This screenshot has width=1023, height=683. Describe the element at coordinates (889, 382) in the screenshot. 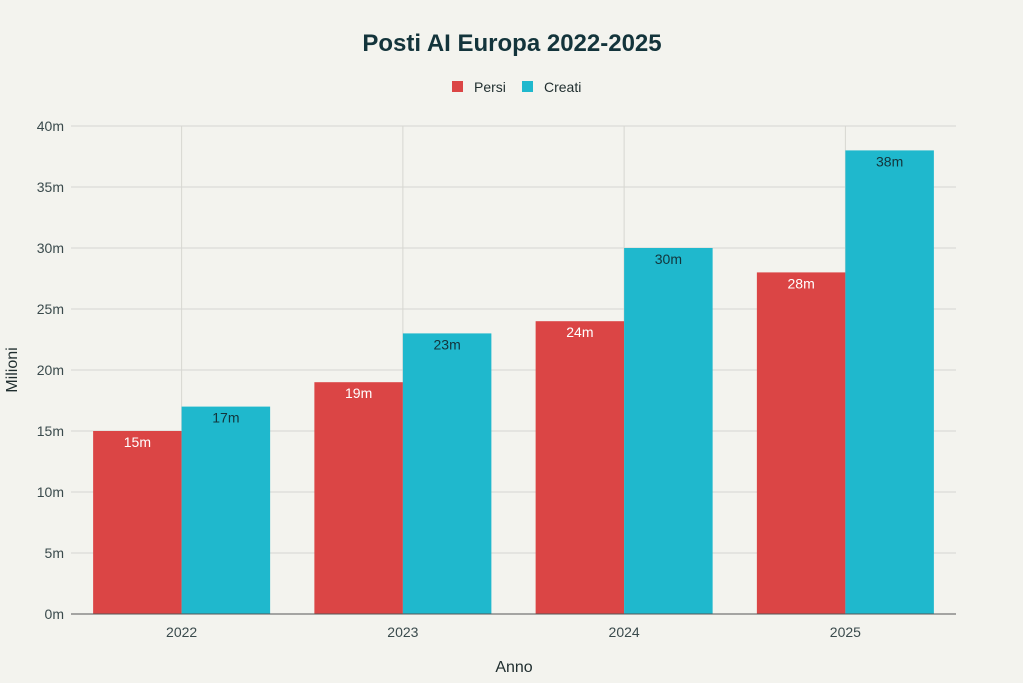

I see `bar-creati-2025` at that location.